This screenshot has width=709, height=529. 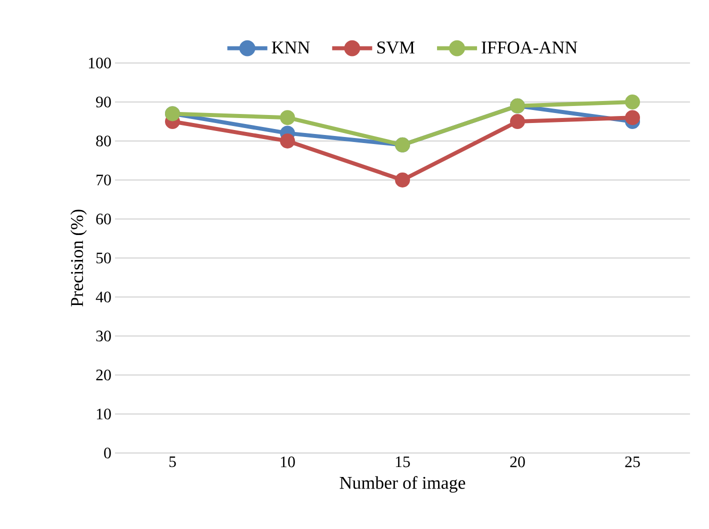 What do you see at coordinates (103, 414) in the screenshot?
I see `y-tick-label: 10` at bounding box center [103, 414].